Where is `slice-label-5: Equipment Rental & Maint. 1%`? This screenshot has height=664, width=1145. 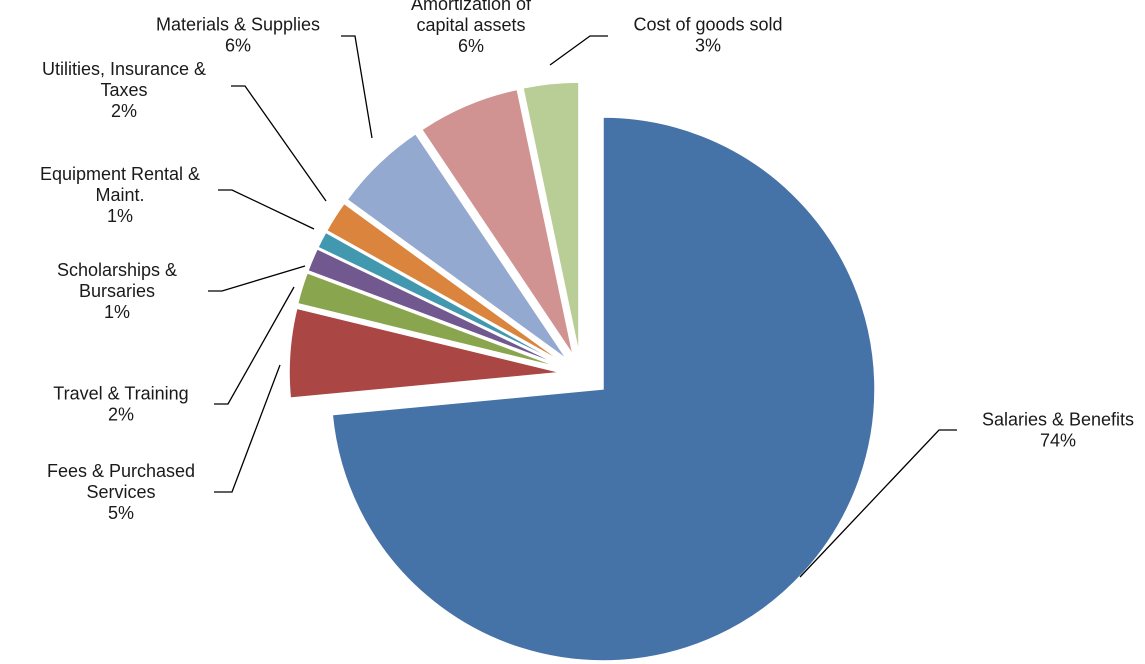 slice-label-5: Equipment Rental & Maint. 1% is located at coordinates (120, 195).